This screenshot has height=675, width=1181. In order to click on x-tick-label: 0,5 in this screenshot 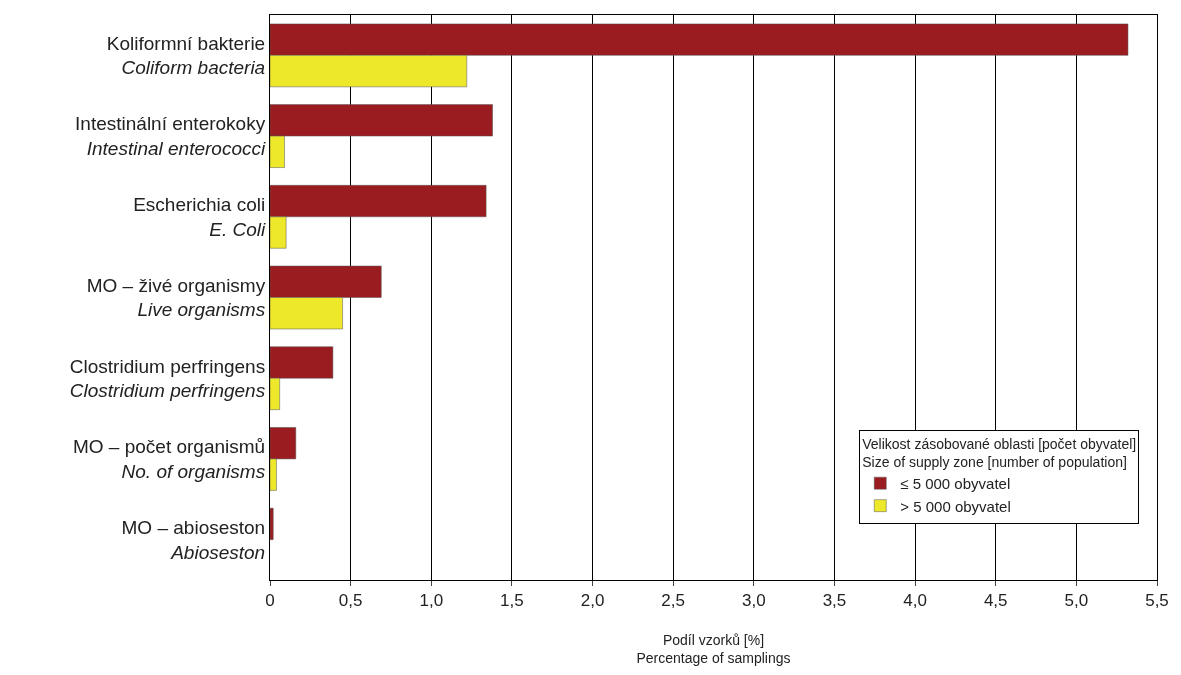, I will do `click(350, 601)`.